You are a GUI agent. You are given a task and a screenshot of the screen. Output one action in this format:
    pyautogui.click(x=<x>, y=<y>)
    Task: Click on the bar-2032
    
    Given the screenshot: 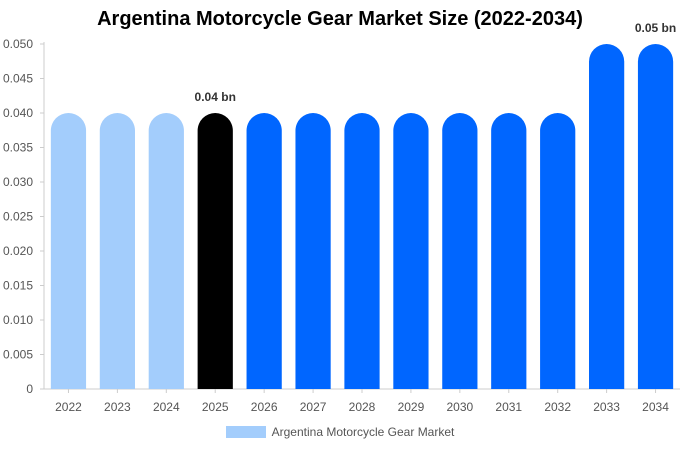 What is the action you would take?
    pyautogui.click(x=558, y=251)
    